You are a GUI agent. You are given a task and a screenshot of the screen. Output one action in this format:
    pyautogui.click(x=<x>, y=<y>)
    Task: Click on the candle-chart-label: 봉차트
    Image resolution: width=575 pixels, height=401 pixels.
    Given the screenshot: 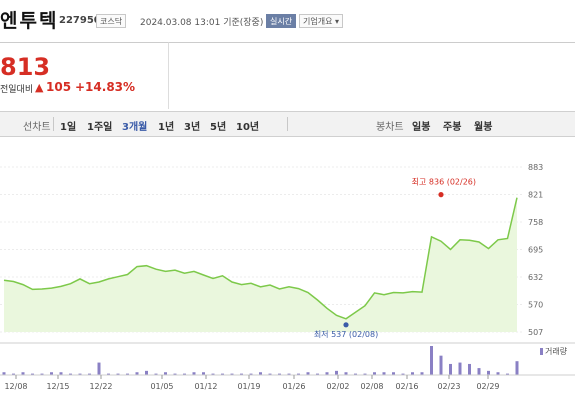 What is the action you would take?
    pyautogui.click(x=390, y=127)
    